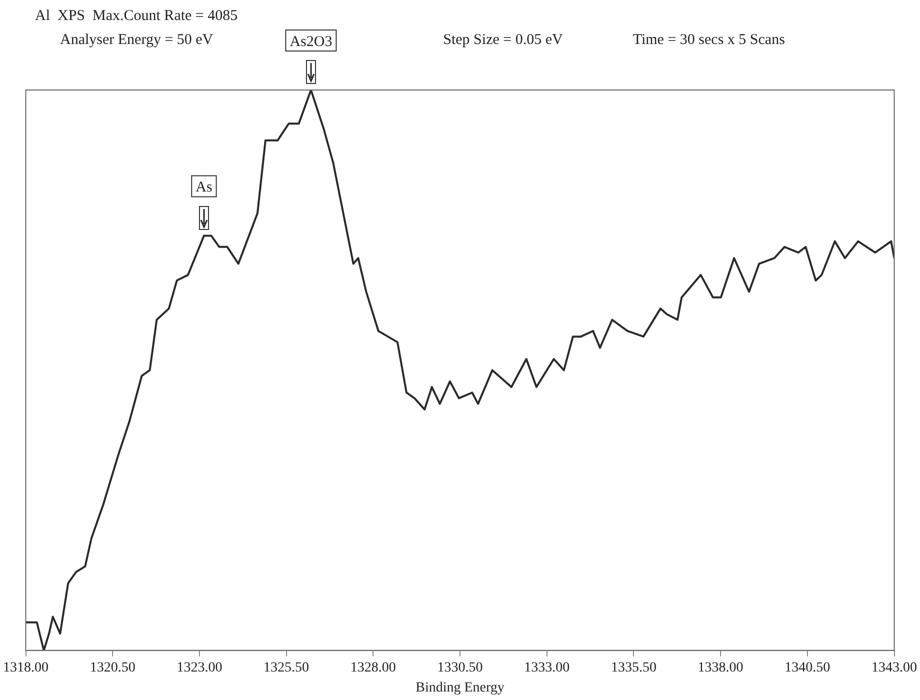  What do you see at coordinates (633, 668) in the screenshot?
I see `x-tick-label: 1335.50` at bounding box center [633, 668].